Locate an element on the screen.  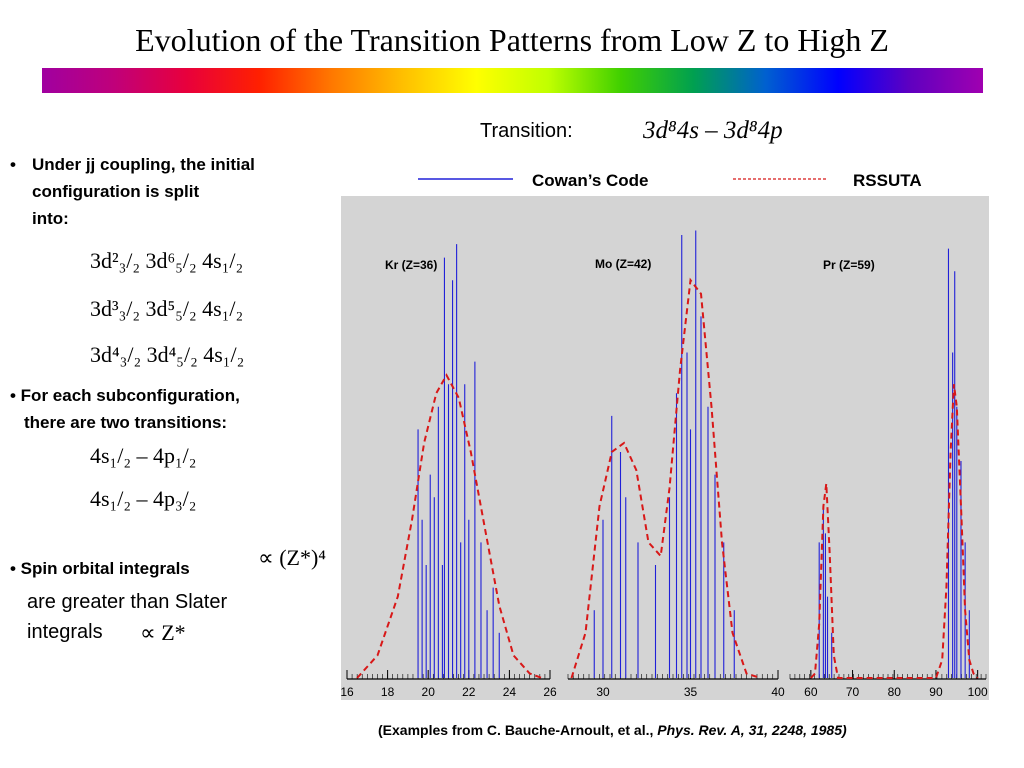
transition-1: 4s₁/₂ – 4p₁/₂ is located at coordinates (143, 455).